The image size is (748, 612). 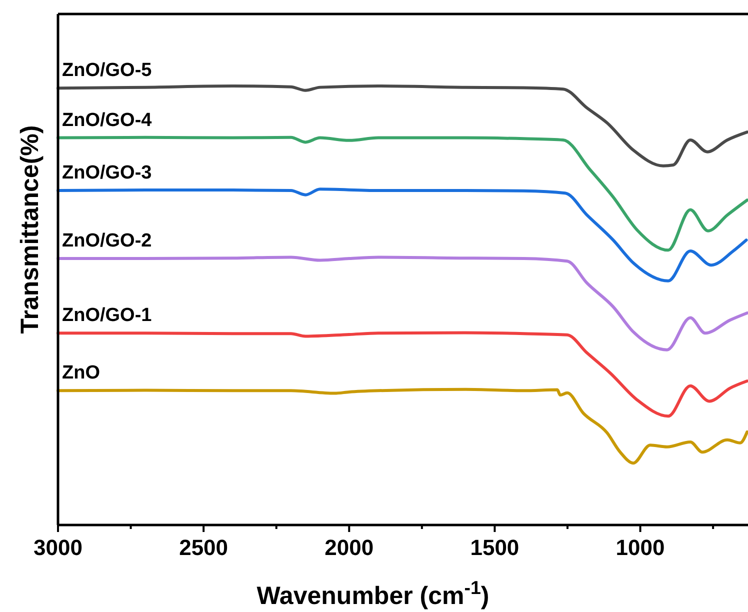 What do you see at coordinates (107, 315) in the screenshot?
I see `series-label: ZnO/GO-1` at bounding box center [107, 315].